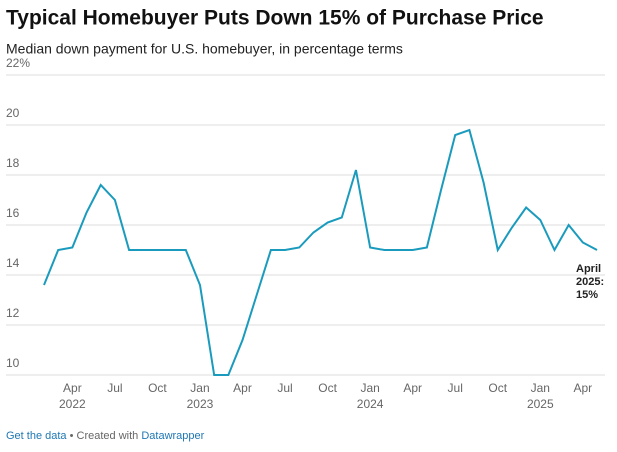 The height and width of the screenshot is (452, 617). Describe the element at coordinates (587, 295) in the screenshot. I see `annotation-line: 15%` at that location.